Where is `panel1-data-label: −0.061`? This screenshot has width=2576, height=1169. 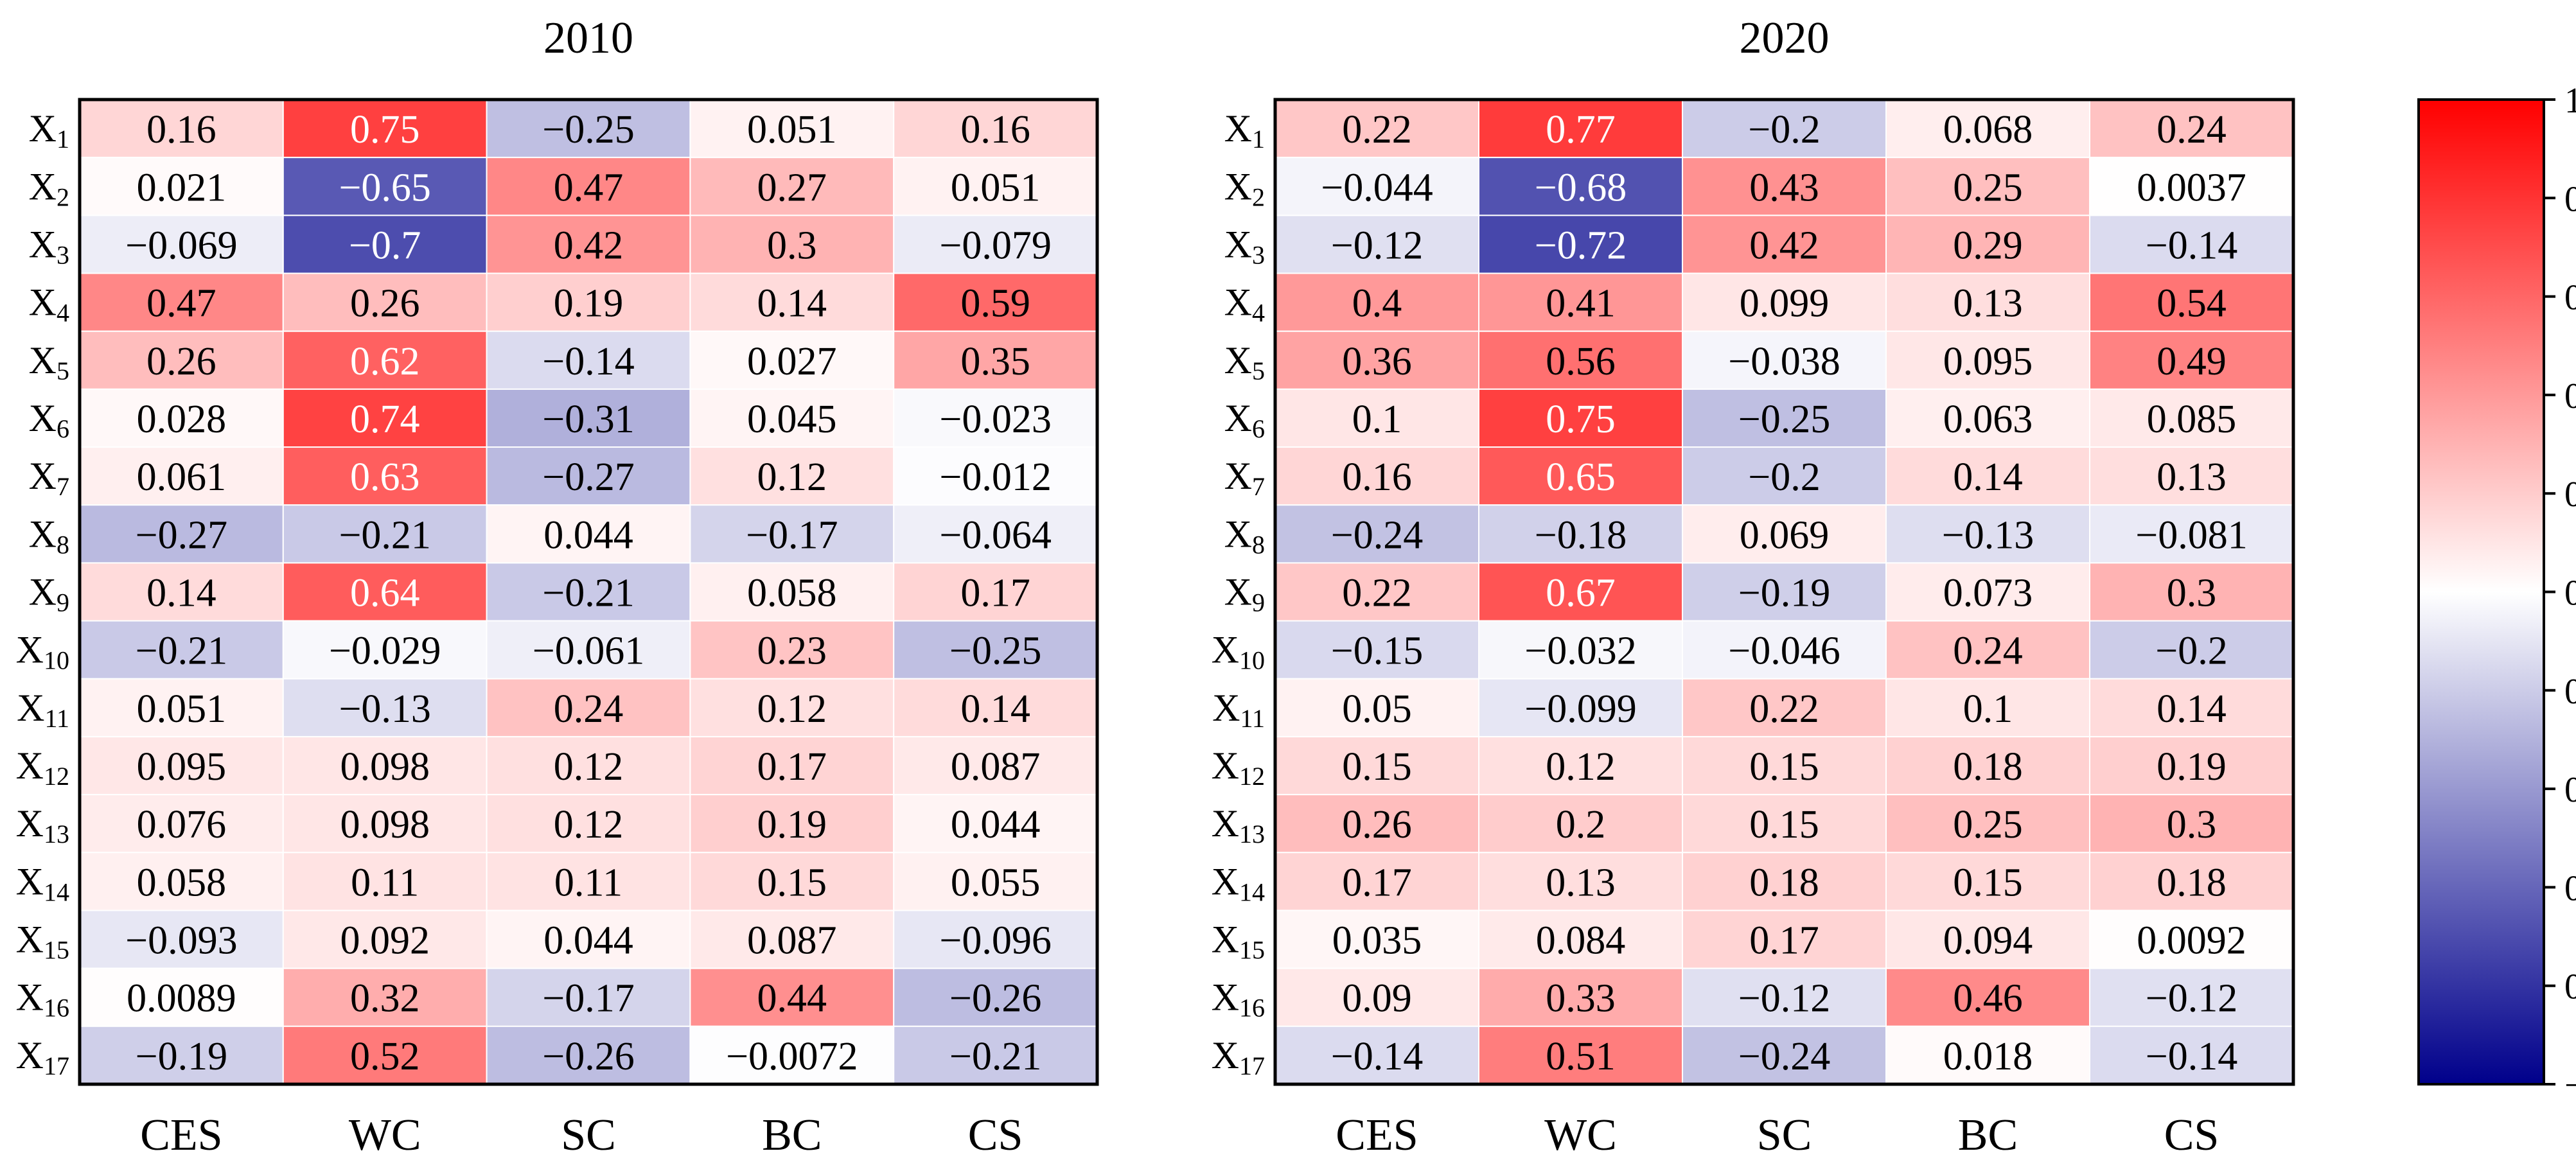 panel1-data-label: −0.061 is located at coordinates (588, 651).